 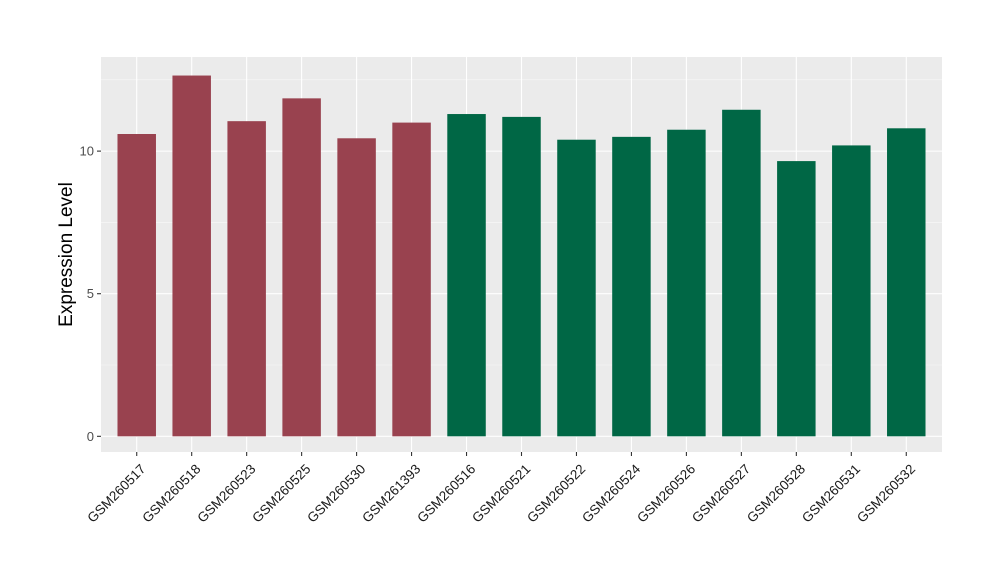 I want to click on y-axis: 0 5 10, so click(x=90, y=294).